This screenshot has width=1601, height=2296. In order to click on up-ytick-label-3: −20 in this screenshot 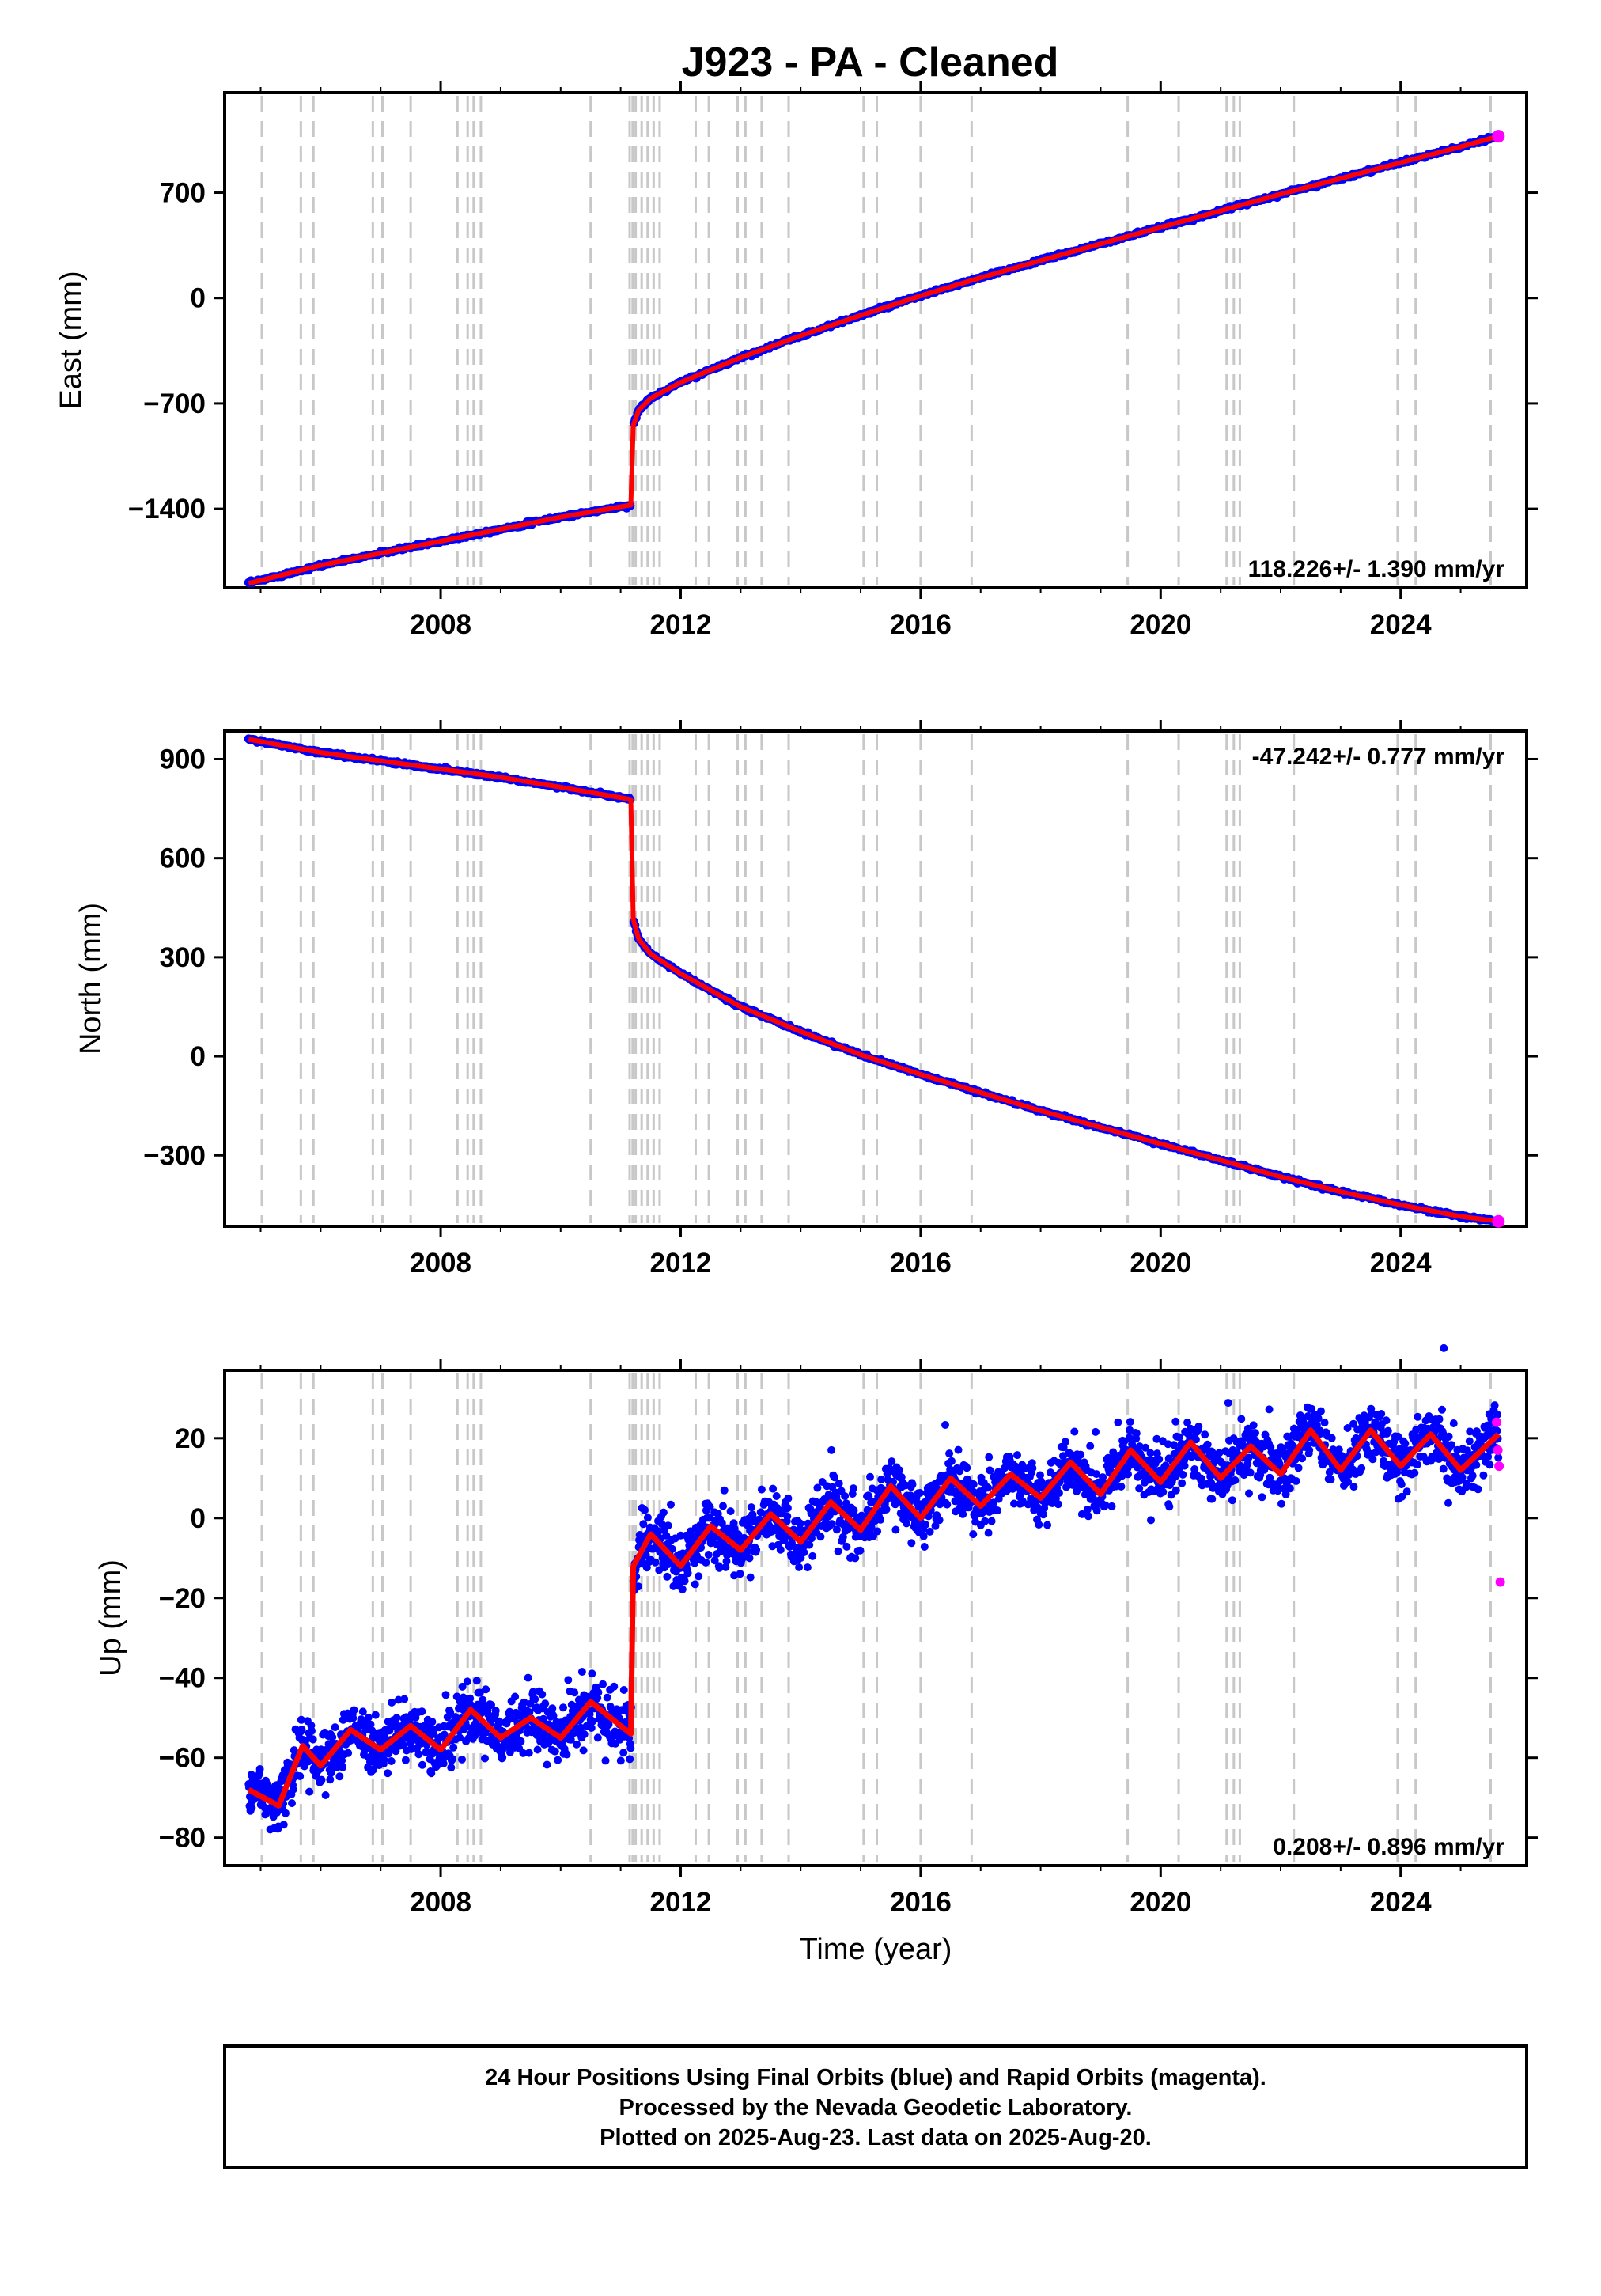, I will do `click(183, 1598)`.